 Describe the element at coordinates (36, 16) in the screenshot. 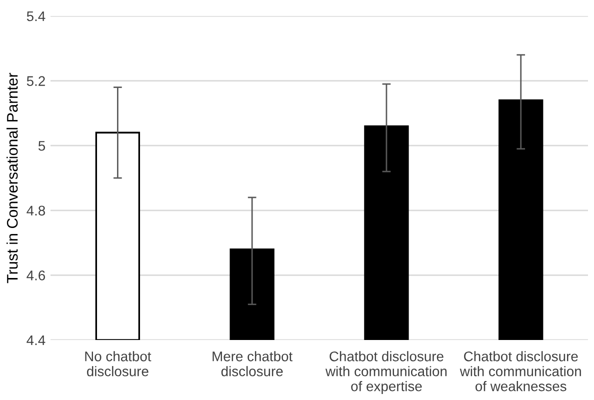

I see `y-tick-label: 5.4` at that location.